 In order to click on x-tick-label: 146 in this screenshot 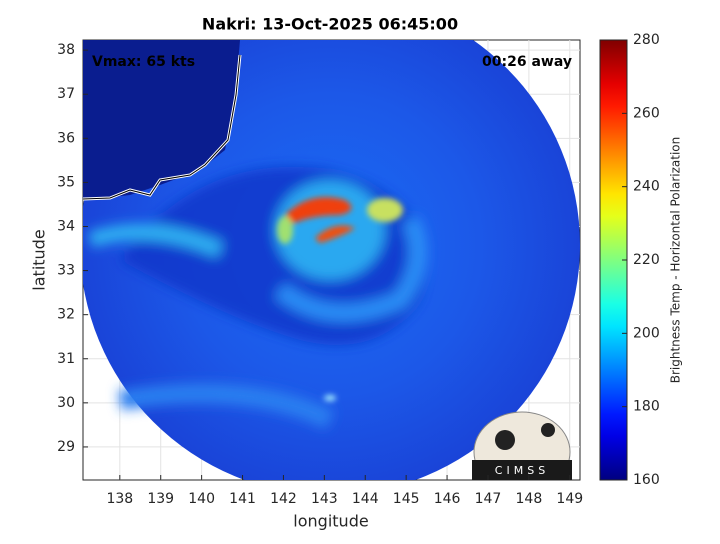, I will do `click(447, 499)`.